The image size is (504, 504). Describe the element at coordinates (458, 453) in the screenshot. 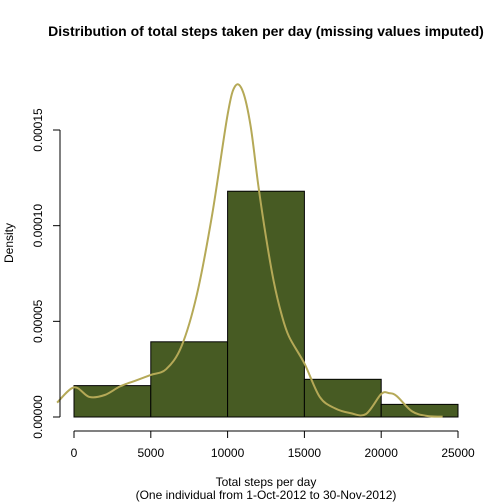

I see `x-tick-label: 25000` at that location.